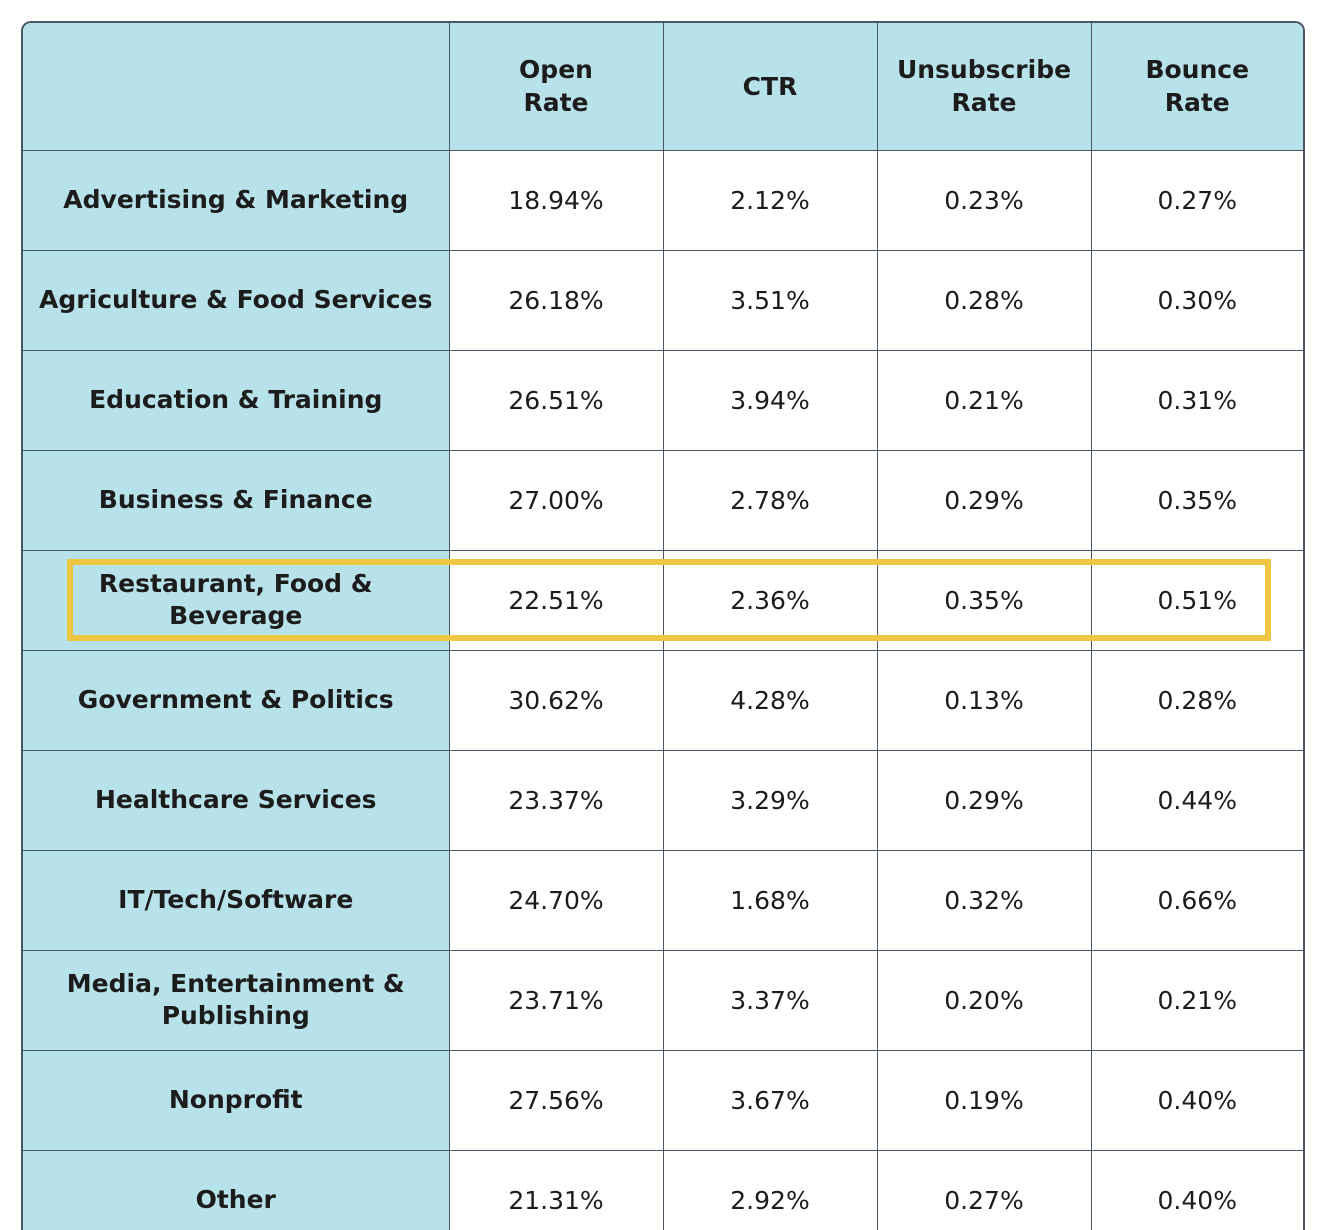 The width and height of the screenshot is (1326, 1230). Describe the element at coordinates (236, 800) in the screenshot. I see `industry-cell: Healthcare Services` at that location.